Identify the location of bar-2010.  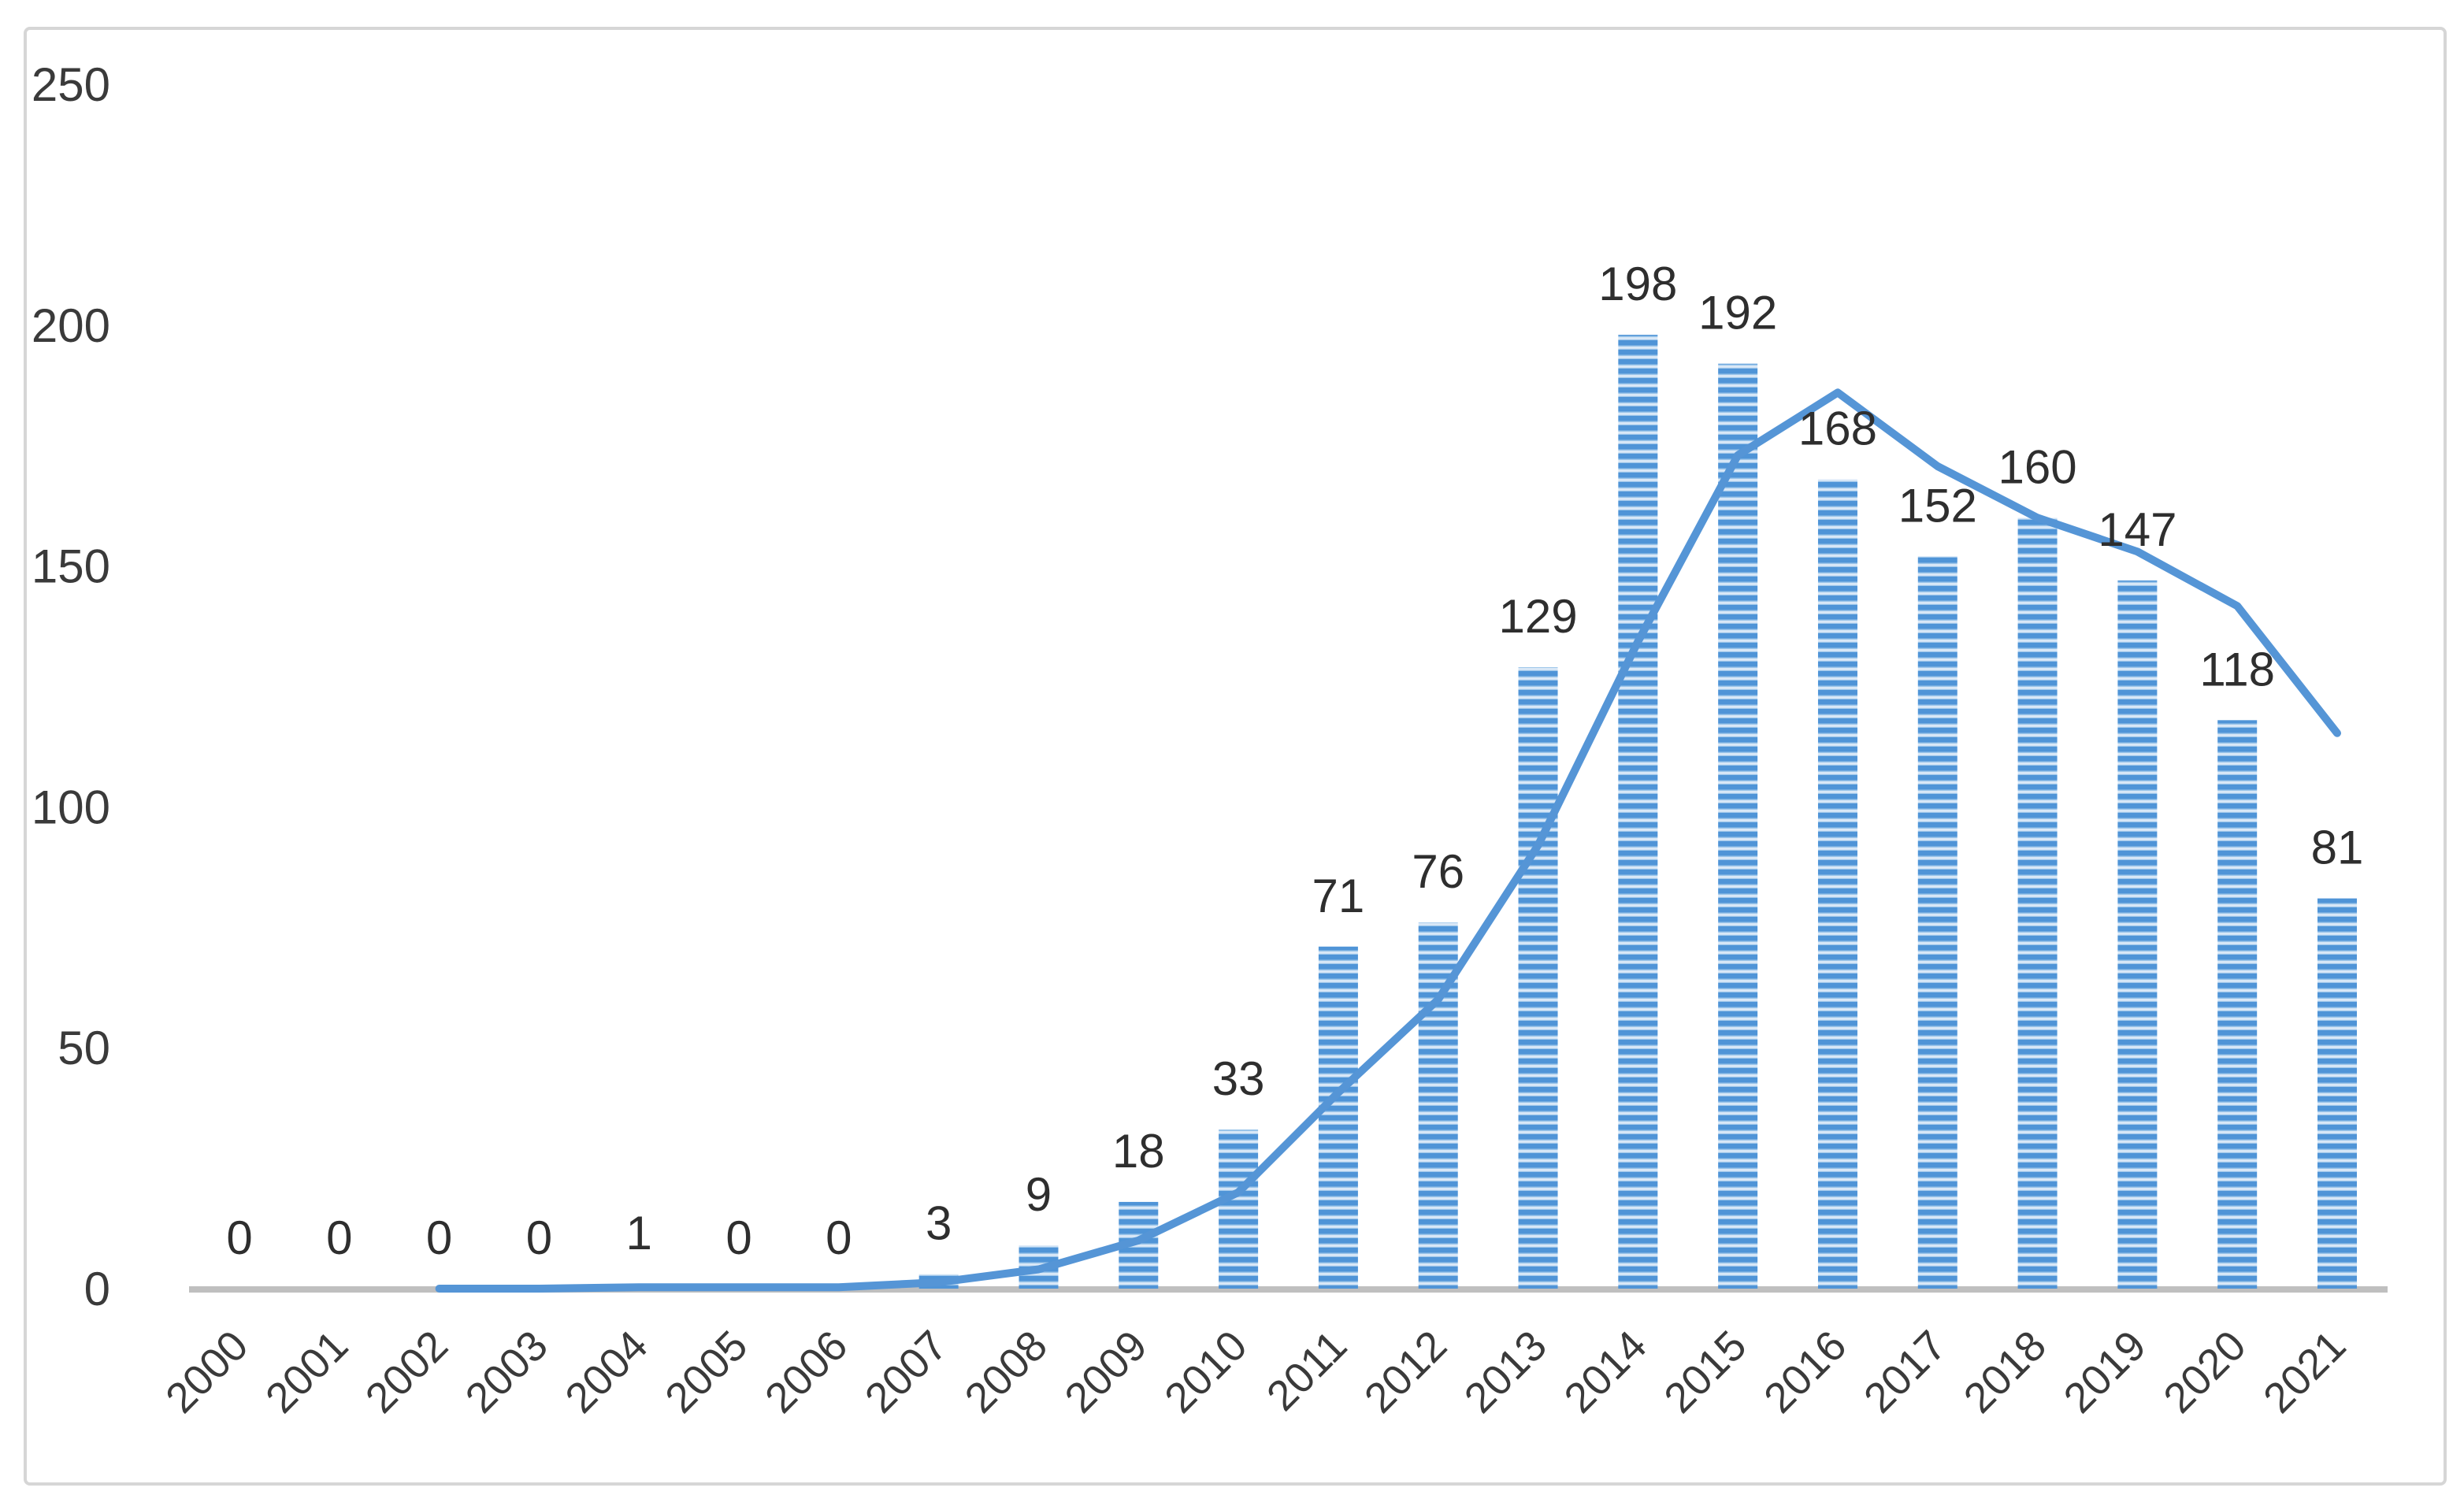
(1239, 1210).